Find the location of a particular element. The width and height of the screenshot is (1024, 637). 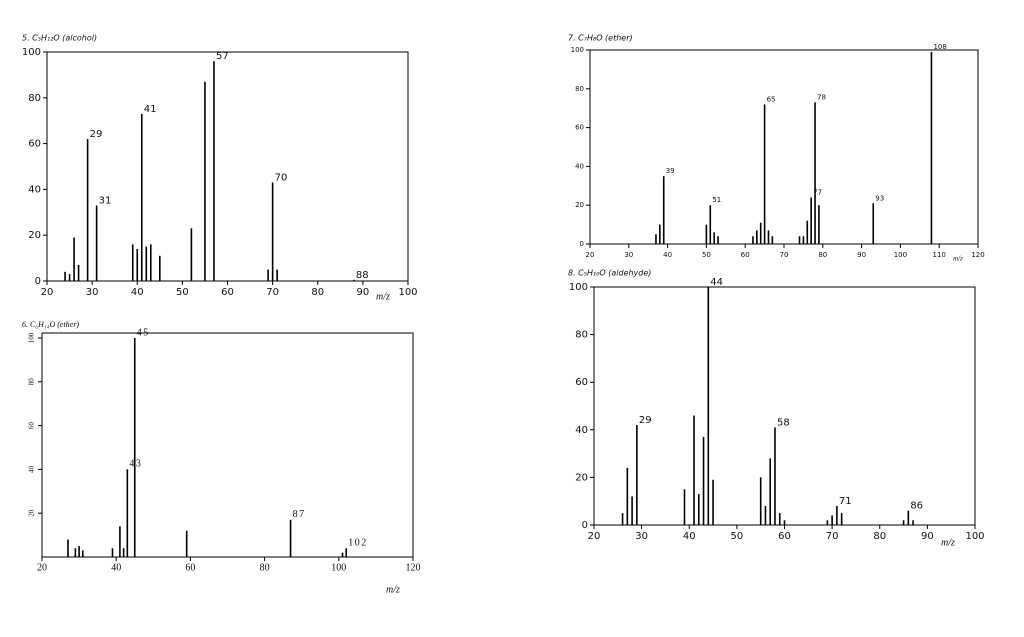

peak-label: 93 is located at coordinates (879, 198).